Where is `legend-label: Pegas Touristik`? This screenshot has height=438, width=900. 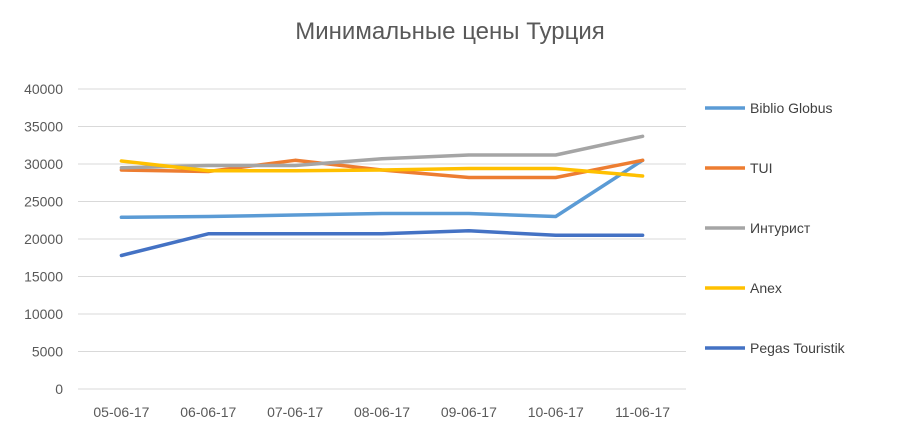
legend-label: Pegas Touristik is located at coordinates (798, 348).